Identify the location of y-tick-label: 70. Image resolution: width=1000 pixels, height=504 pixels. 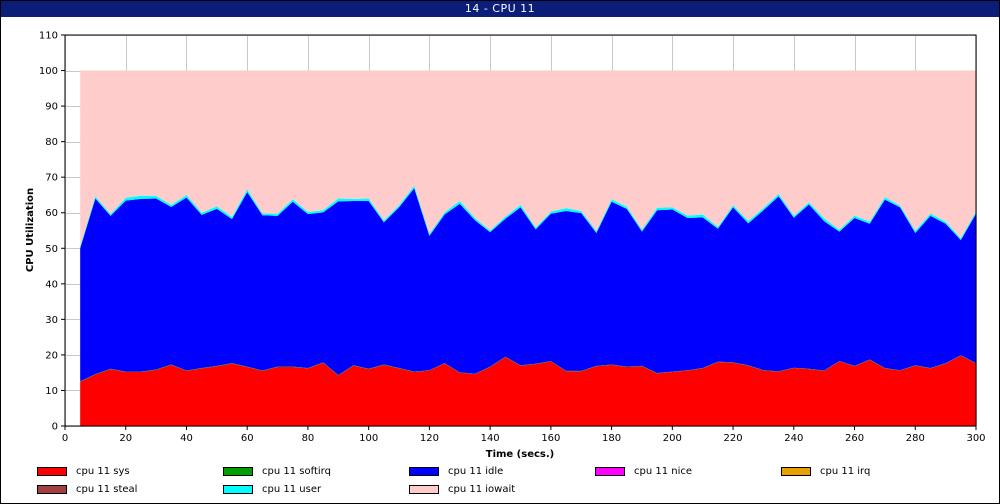
(51, 178).